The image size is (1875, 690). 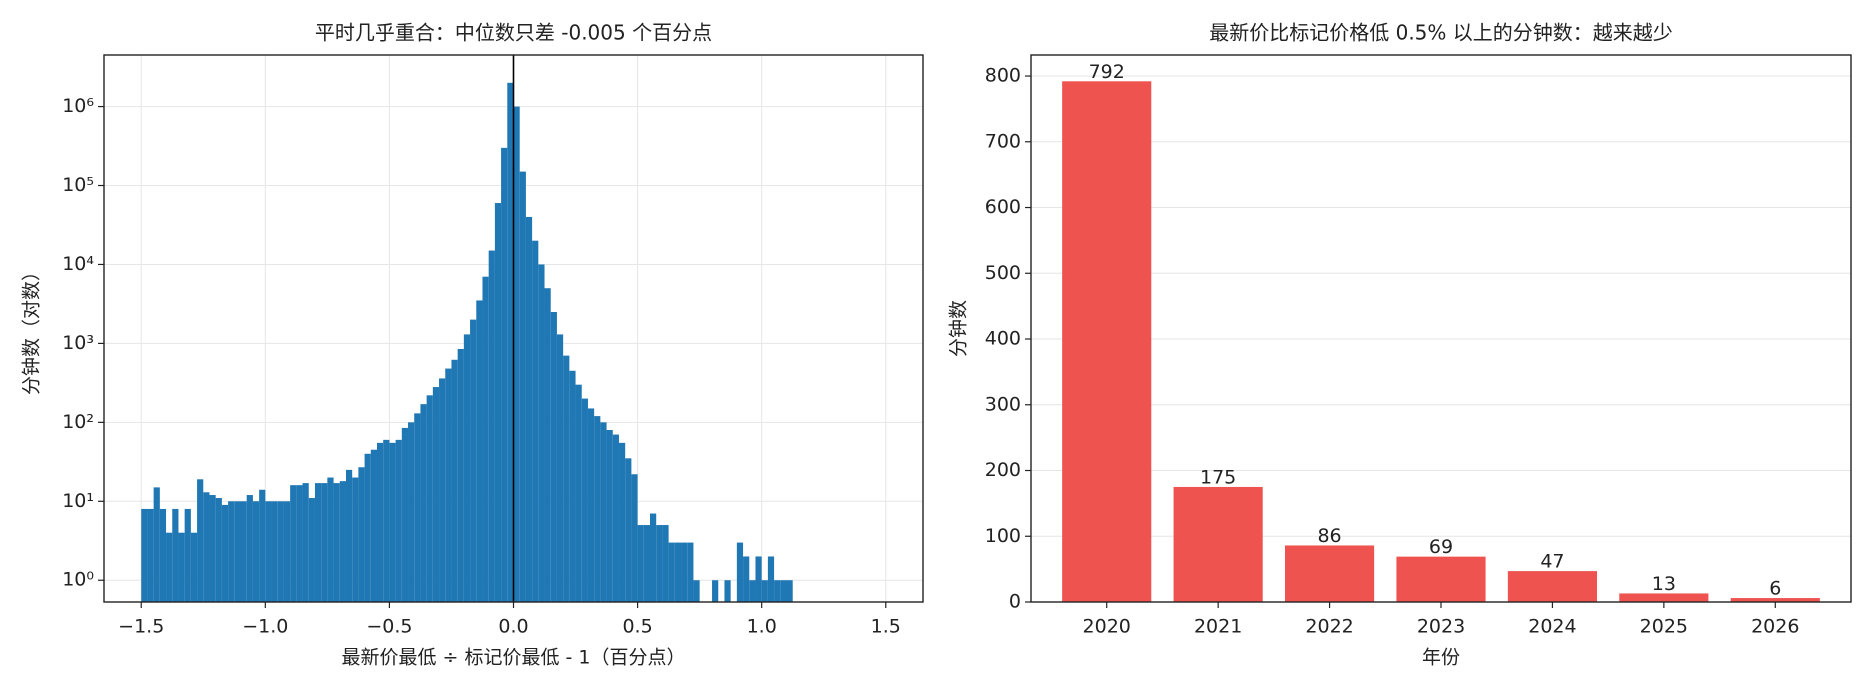 What do you see at coordinates (1003, 141) in the screenshot?
I see `y-tick-label: 700` at bounding box center [1003, 141].